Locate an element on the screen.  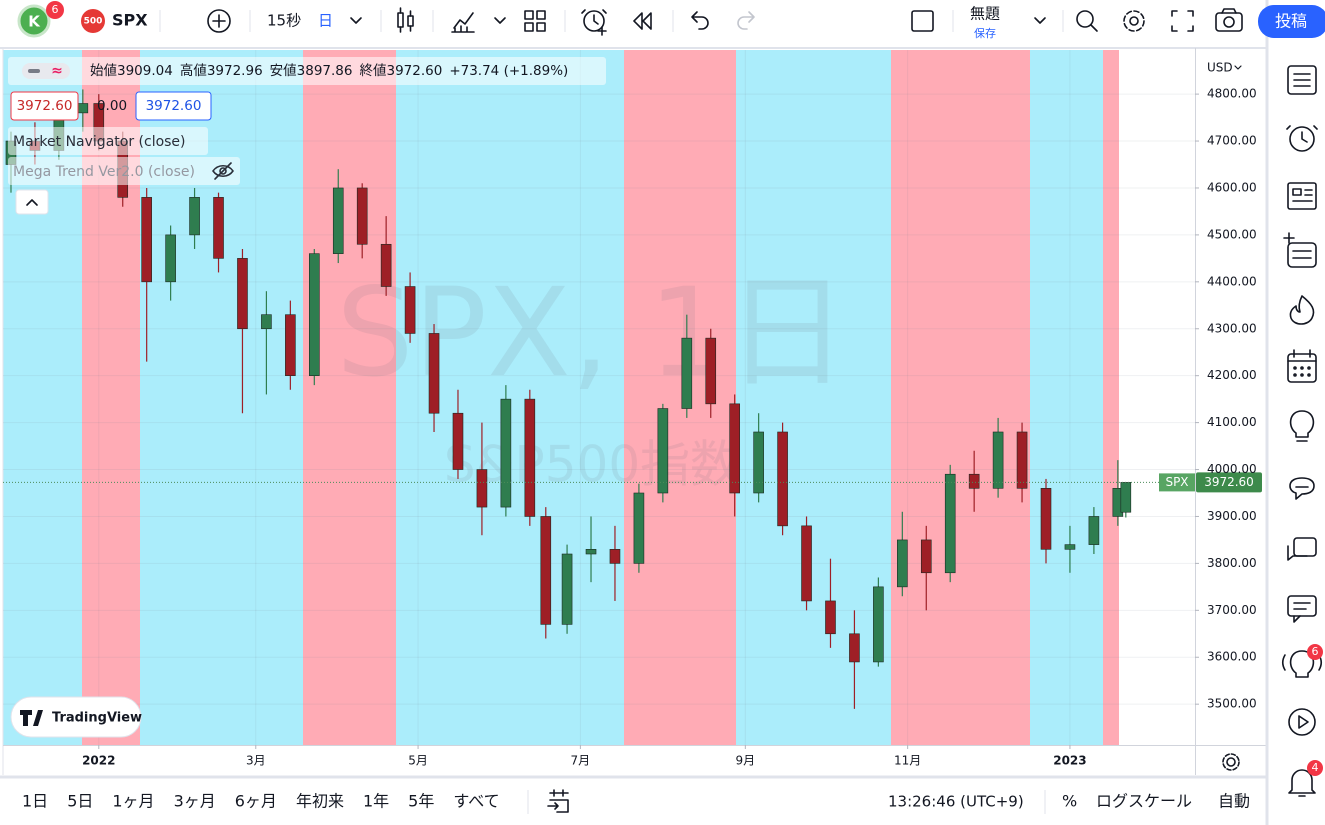
replay-icon is located at coordinates (642, 21).